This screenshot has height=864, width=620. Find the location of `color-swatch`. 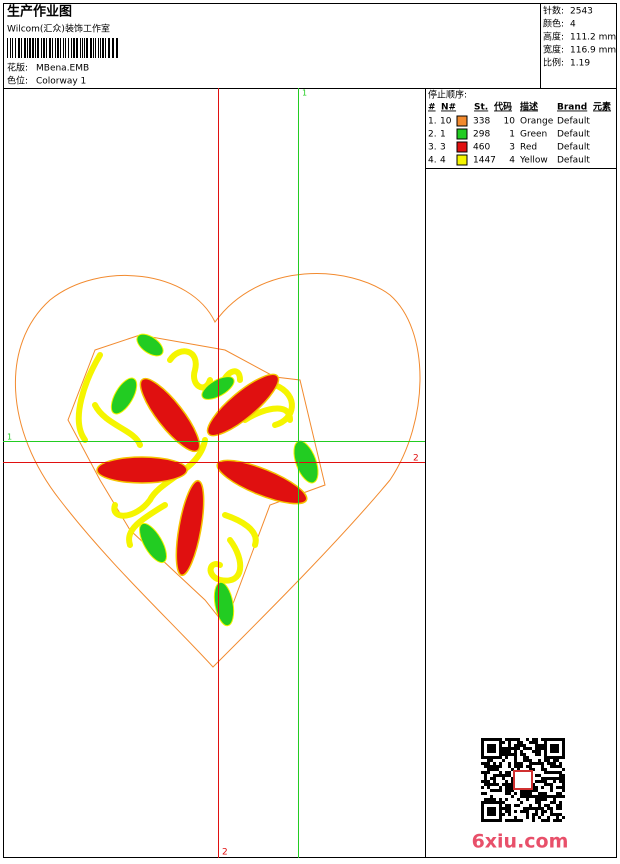

color-swatch is located at coordinates (462, 134).